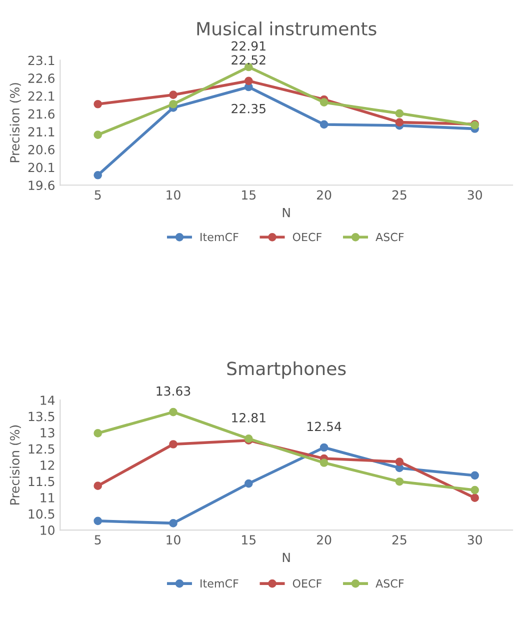 Image resolution: width=523 pixels, height=634 pixels. I want to click on y-tick-label: 20.1, so click(41, 167).